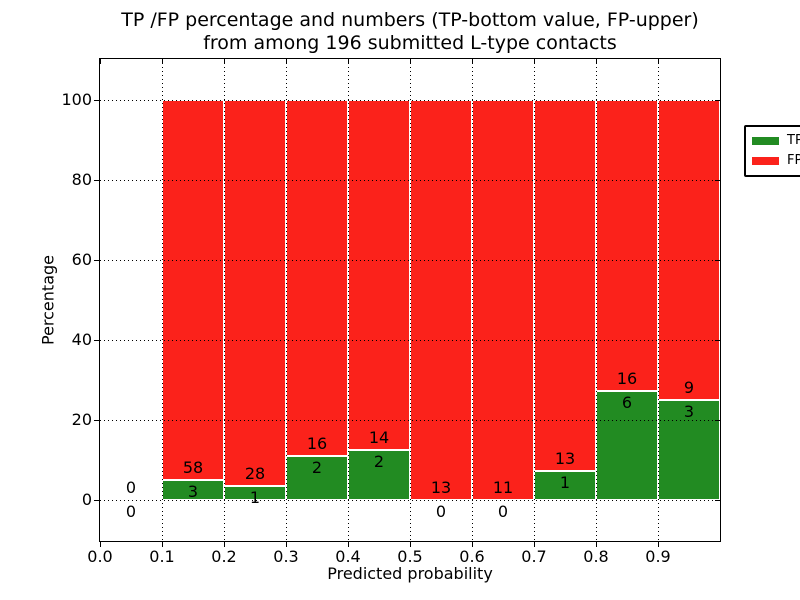  I want to click on chart-title-line2: from among 196 submitted L-type contacts, so click(410, 43).